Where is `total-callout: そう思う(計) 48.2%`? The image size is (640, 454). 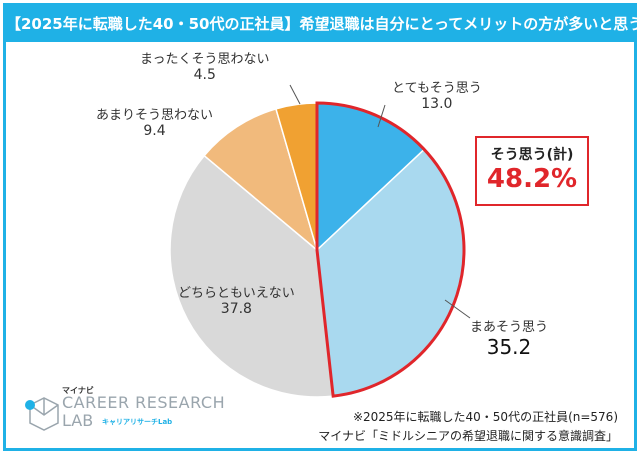 total-callout: そう思う(計) 48.2% is located at coordinates (532, 171).